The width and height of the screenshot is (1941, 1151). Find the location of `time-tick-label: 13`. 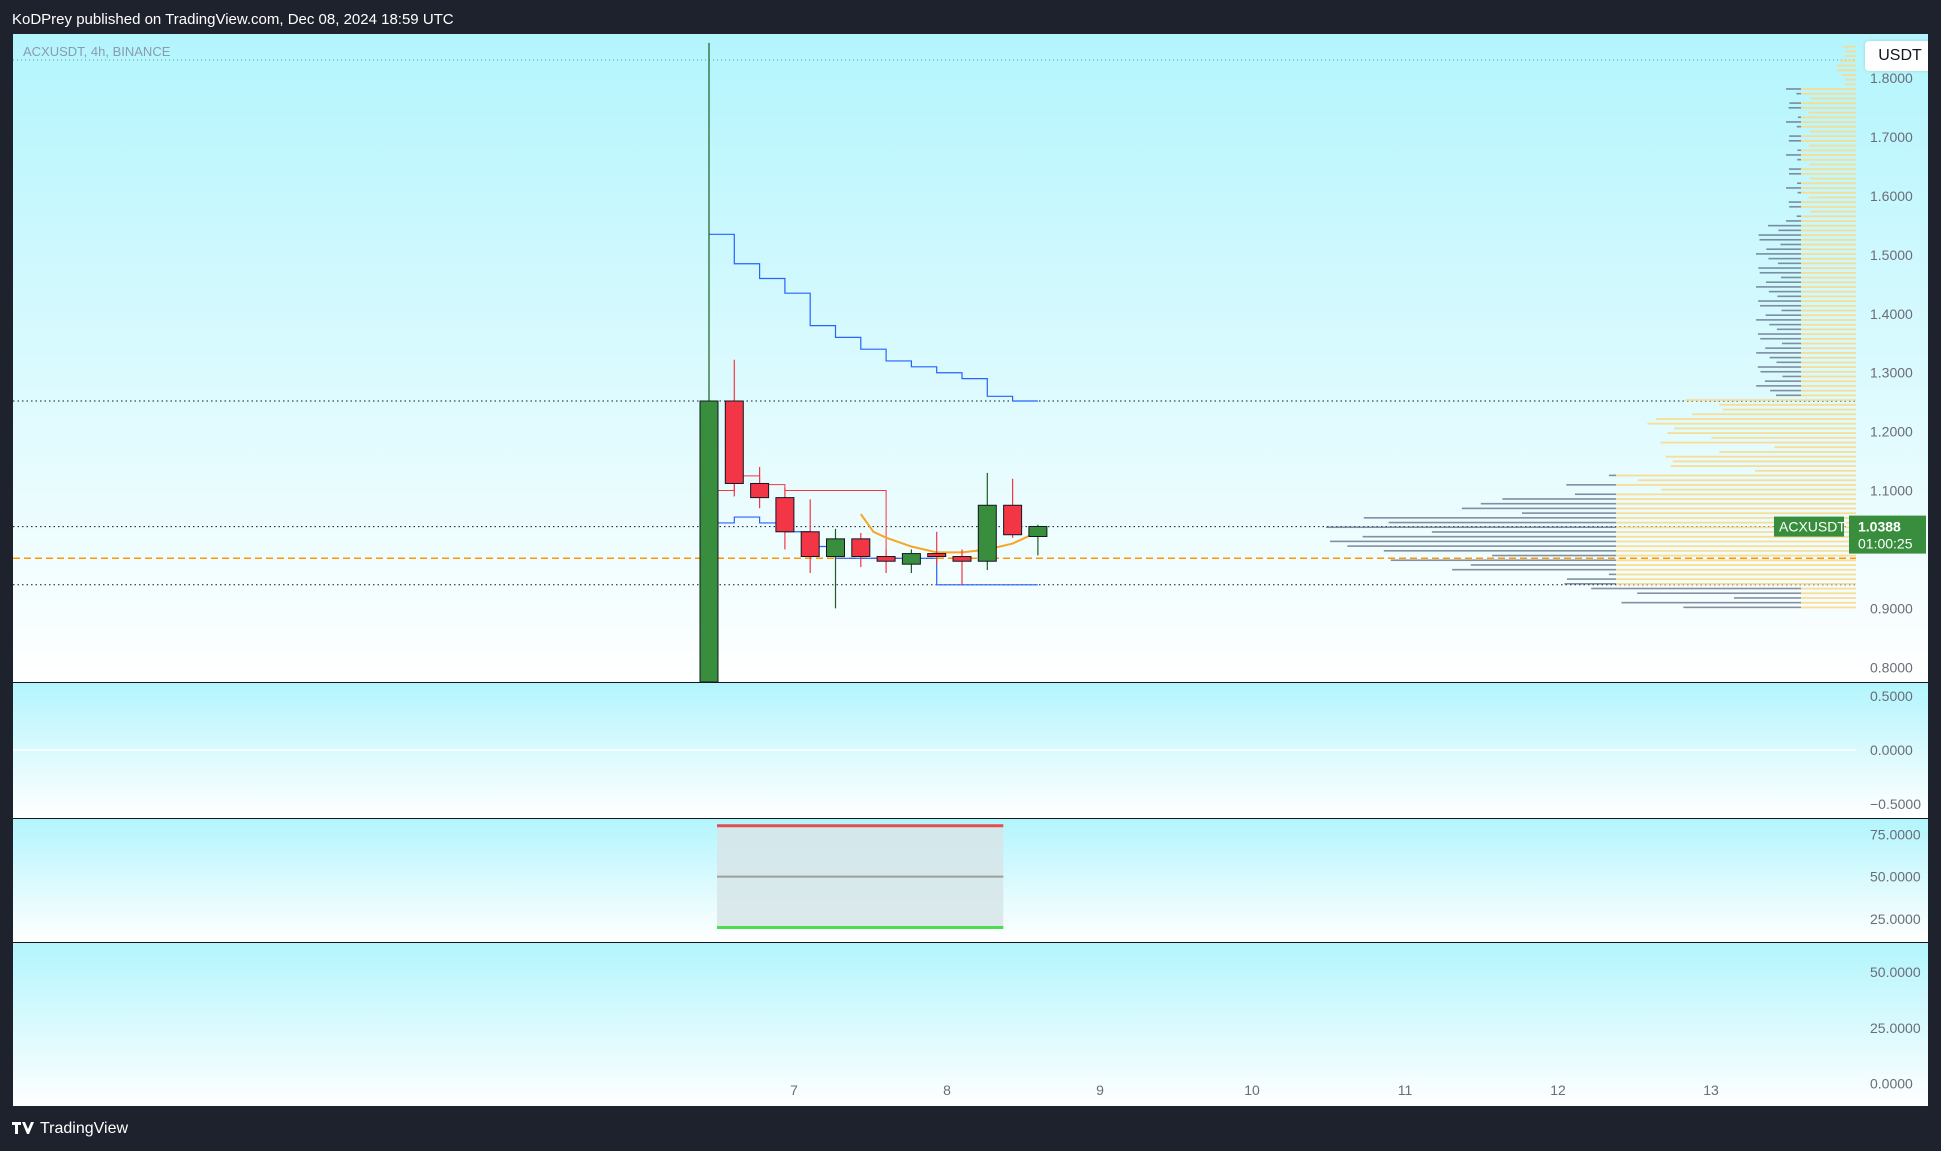

time-tick-label: 13 is located at coordinates (1711, 1090).